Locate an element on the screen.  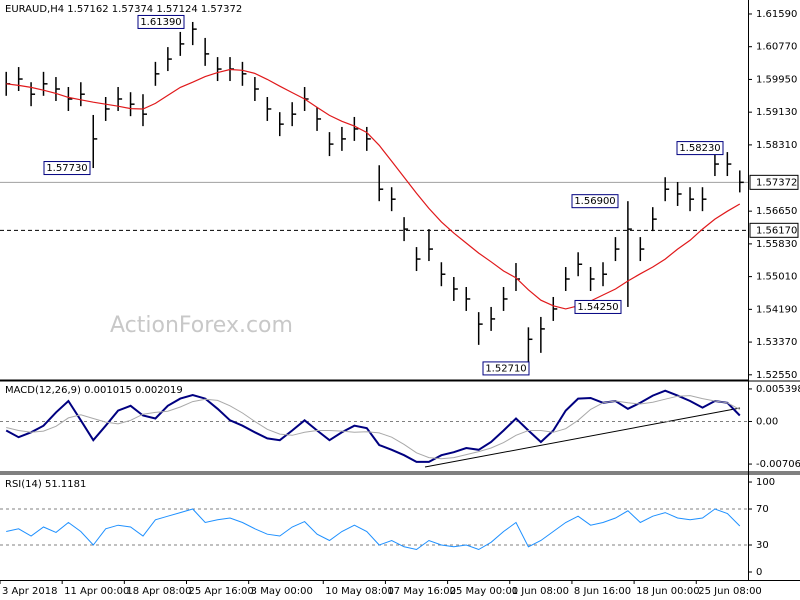
x-tick-label: 11 Apr 00:00 is located at coordinates (96, 591).